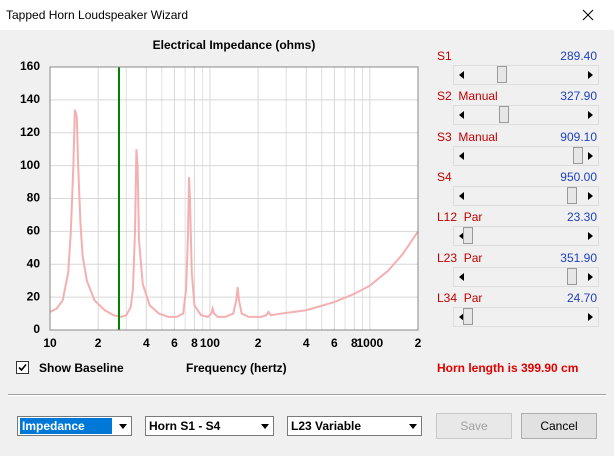 The image size is (614, 456). I want to click on slider-value: 289.40, so click(578, 56).